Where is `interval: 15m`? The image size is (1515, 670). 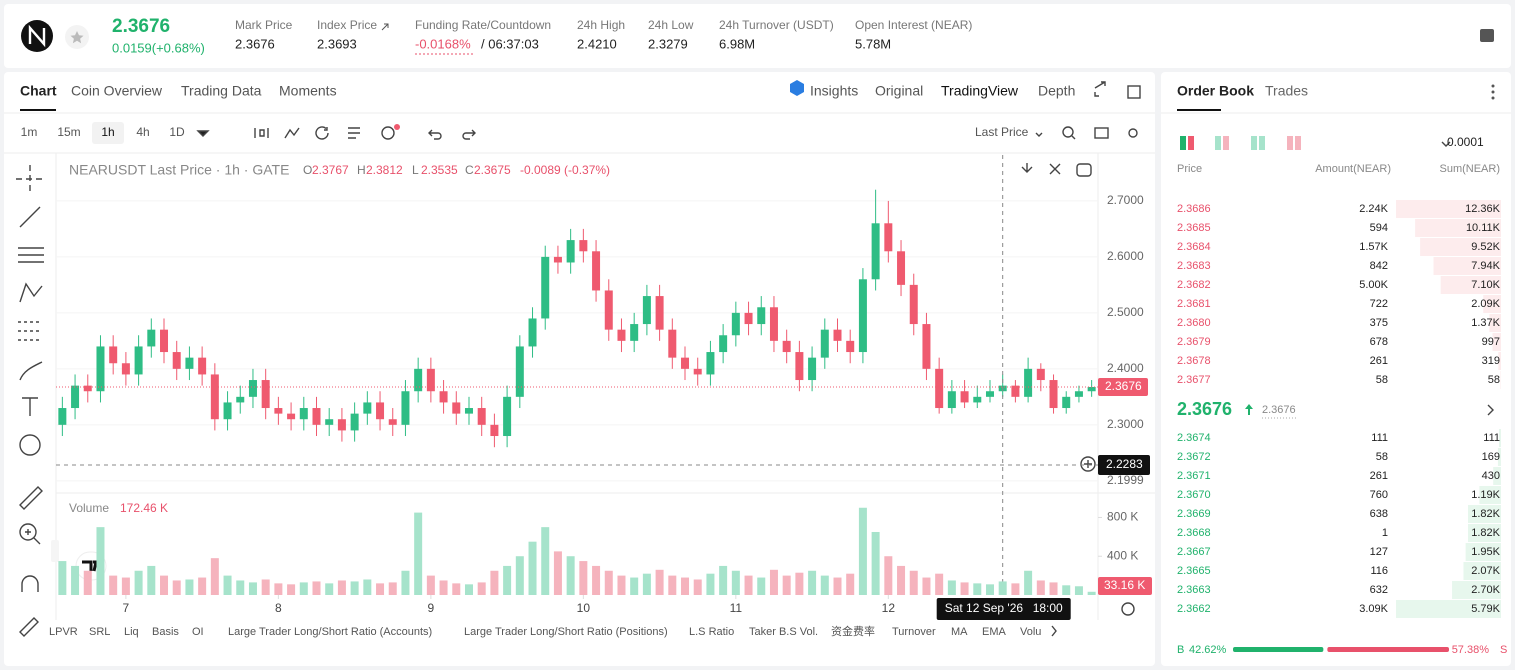 interval: 15m is located at coordinates (68, 132).